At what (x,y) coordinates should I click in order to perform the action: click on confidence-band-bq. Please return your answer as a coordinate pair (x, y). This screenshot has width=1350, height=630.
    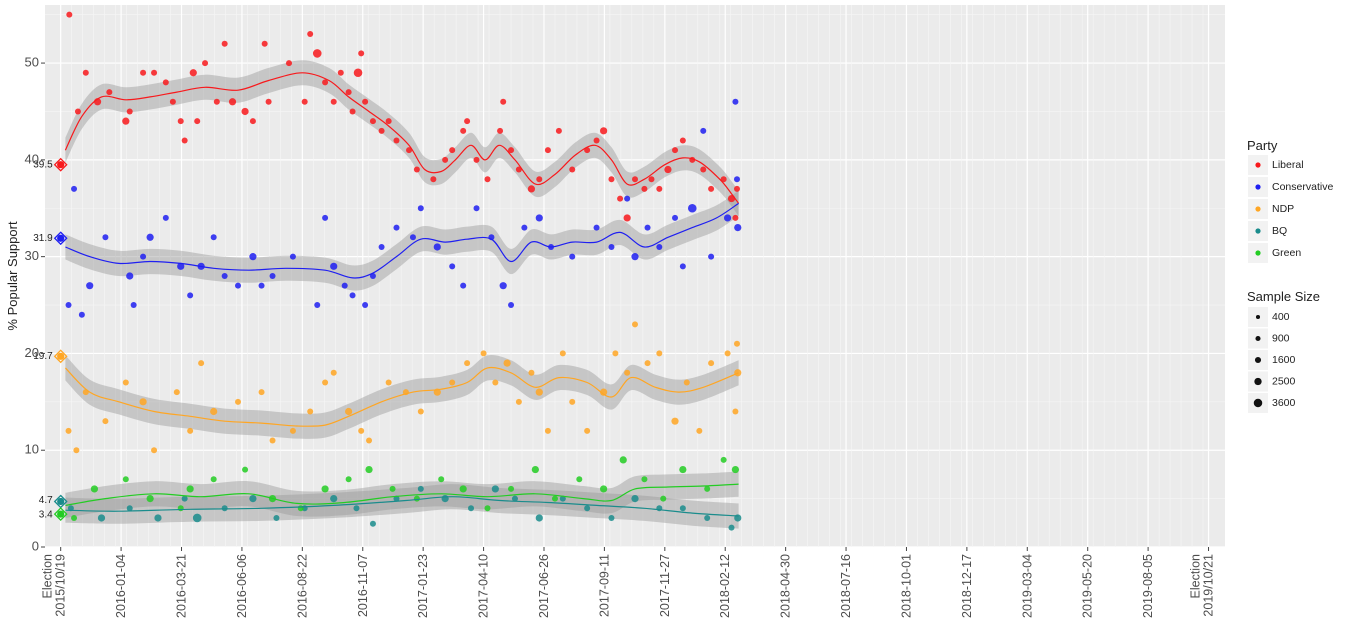
    Looking at the image, I should click on (402, 506).